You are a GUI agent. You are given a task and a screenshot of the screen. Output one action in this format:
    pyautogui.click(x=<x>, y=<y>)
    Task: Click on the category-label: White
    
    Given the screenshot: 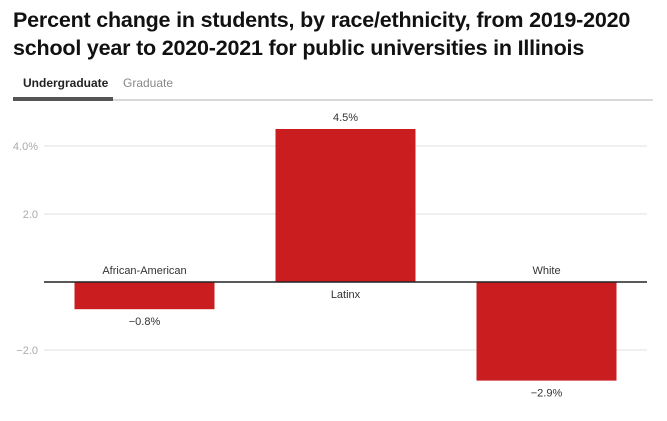 What is the action you would take?
    pyautogui.click(x=546, y=271)
    